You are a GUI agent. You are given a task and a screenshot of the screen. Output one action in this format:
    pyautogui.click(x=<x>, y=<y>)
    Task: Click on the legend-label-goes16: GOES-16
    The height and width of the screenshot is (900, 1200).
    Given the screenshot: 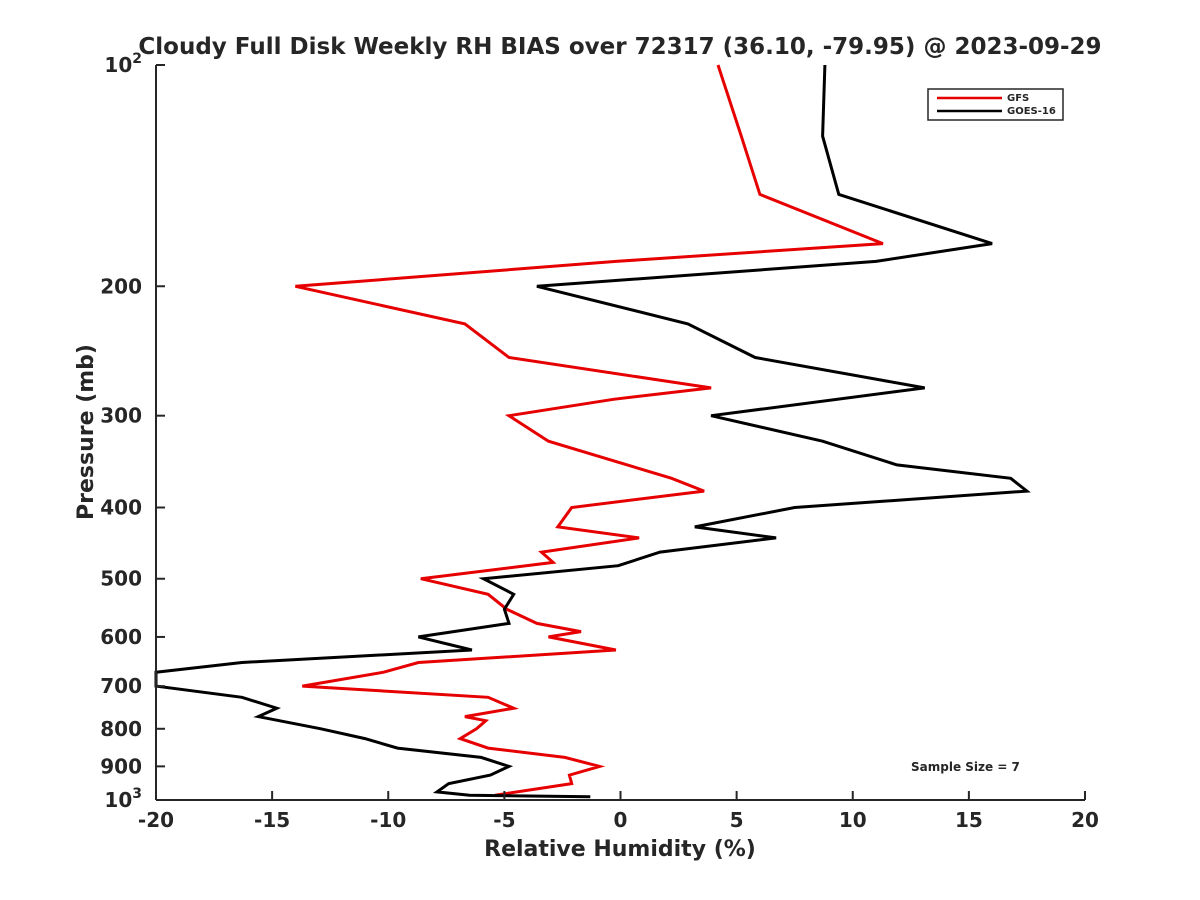 What is the action you would take?
    pyautogui.click(x=1031, y=111)
    